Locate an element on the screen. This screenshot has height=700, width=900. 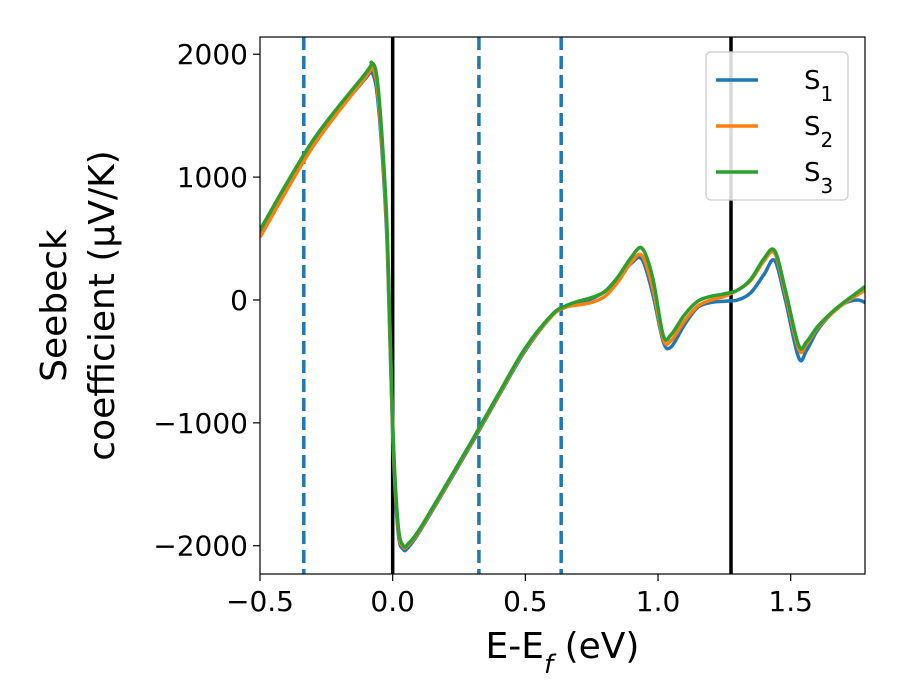
legend-label-s2: S2 is located at coordinates (818, 132).